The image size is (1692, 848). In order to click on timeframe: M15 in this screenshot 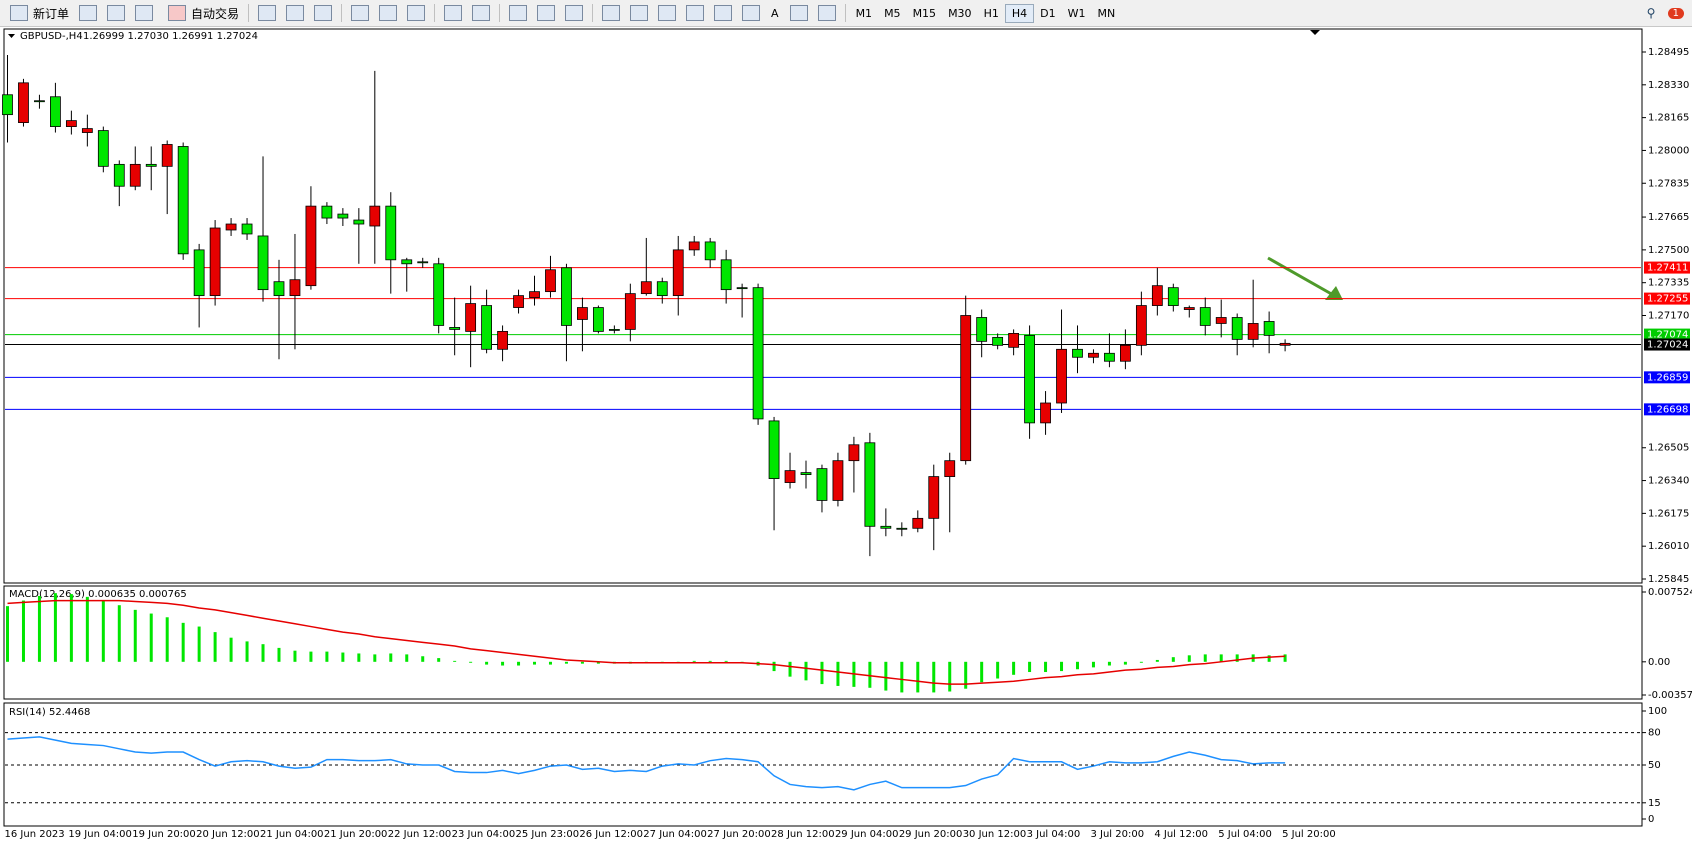, I will do `click(924, 13)`.